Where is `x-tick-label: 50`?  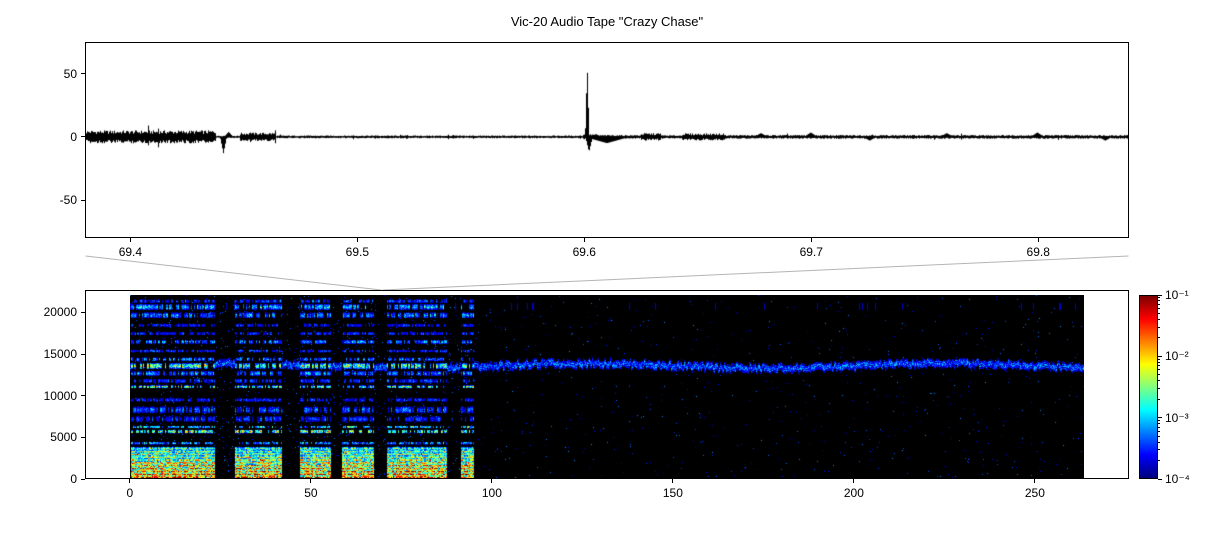 x-tick-label: 50 is located at coordinates (311, 493).